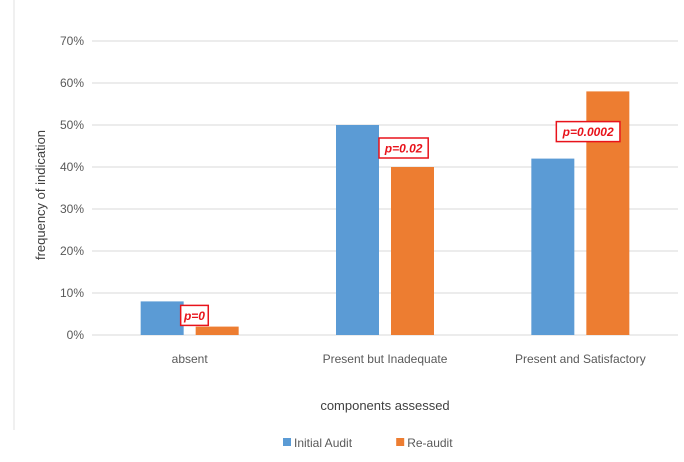  What do you see at coordinates (384, 405) in the screenshot?
I see `x-axis-title: components assessed` at bounding box center [384, 405].